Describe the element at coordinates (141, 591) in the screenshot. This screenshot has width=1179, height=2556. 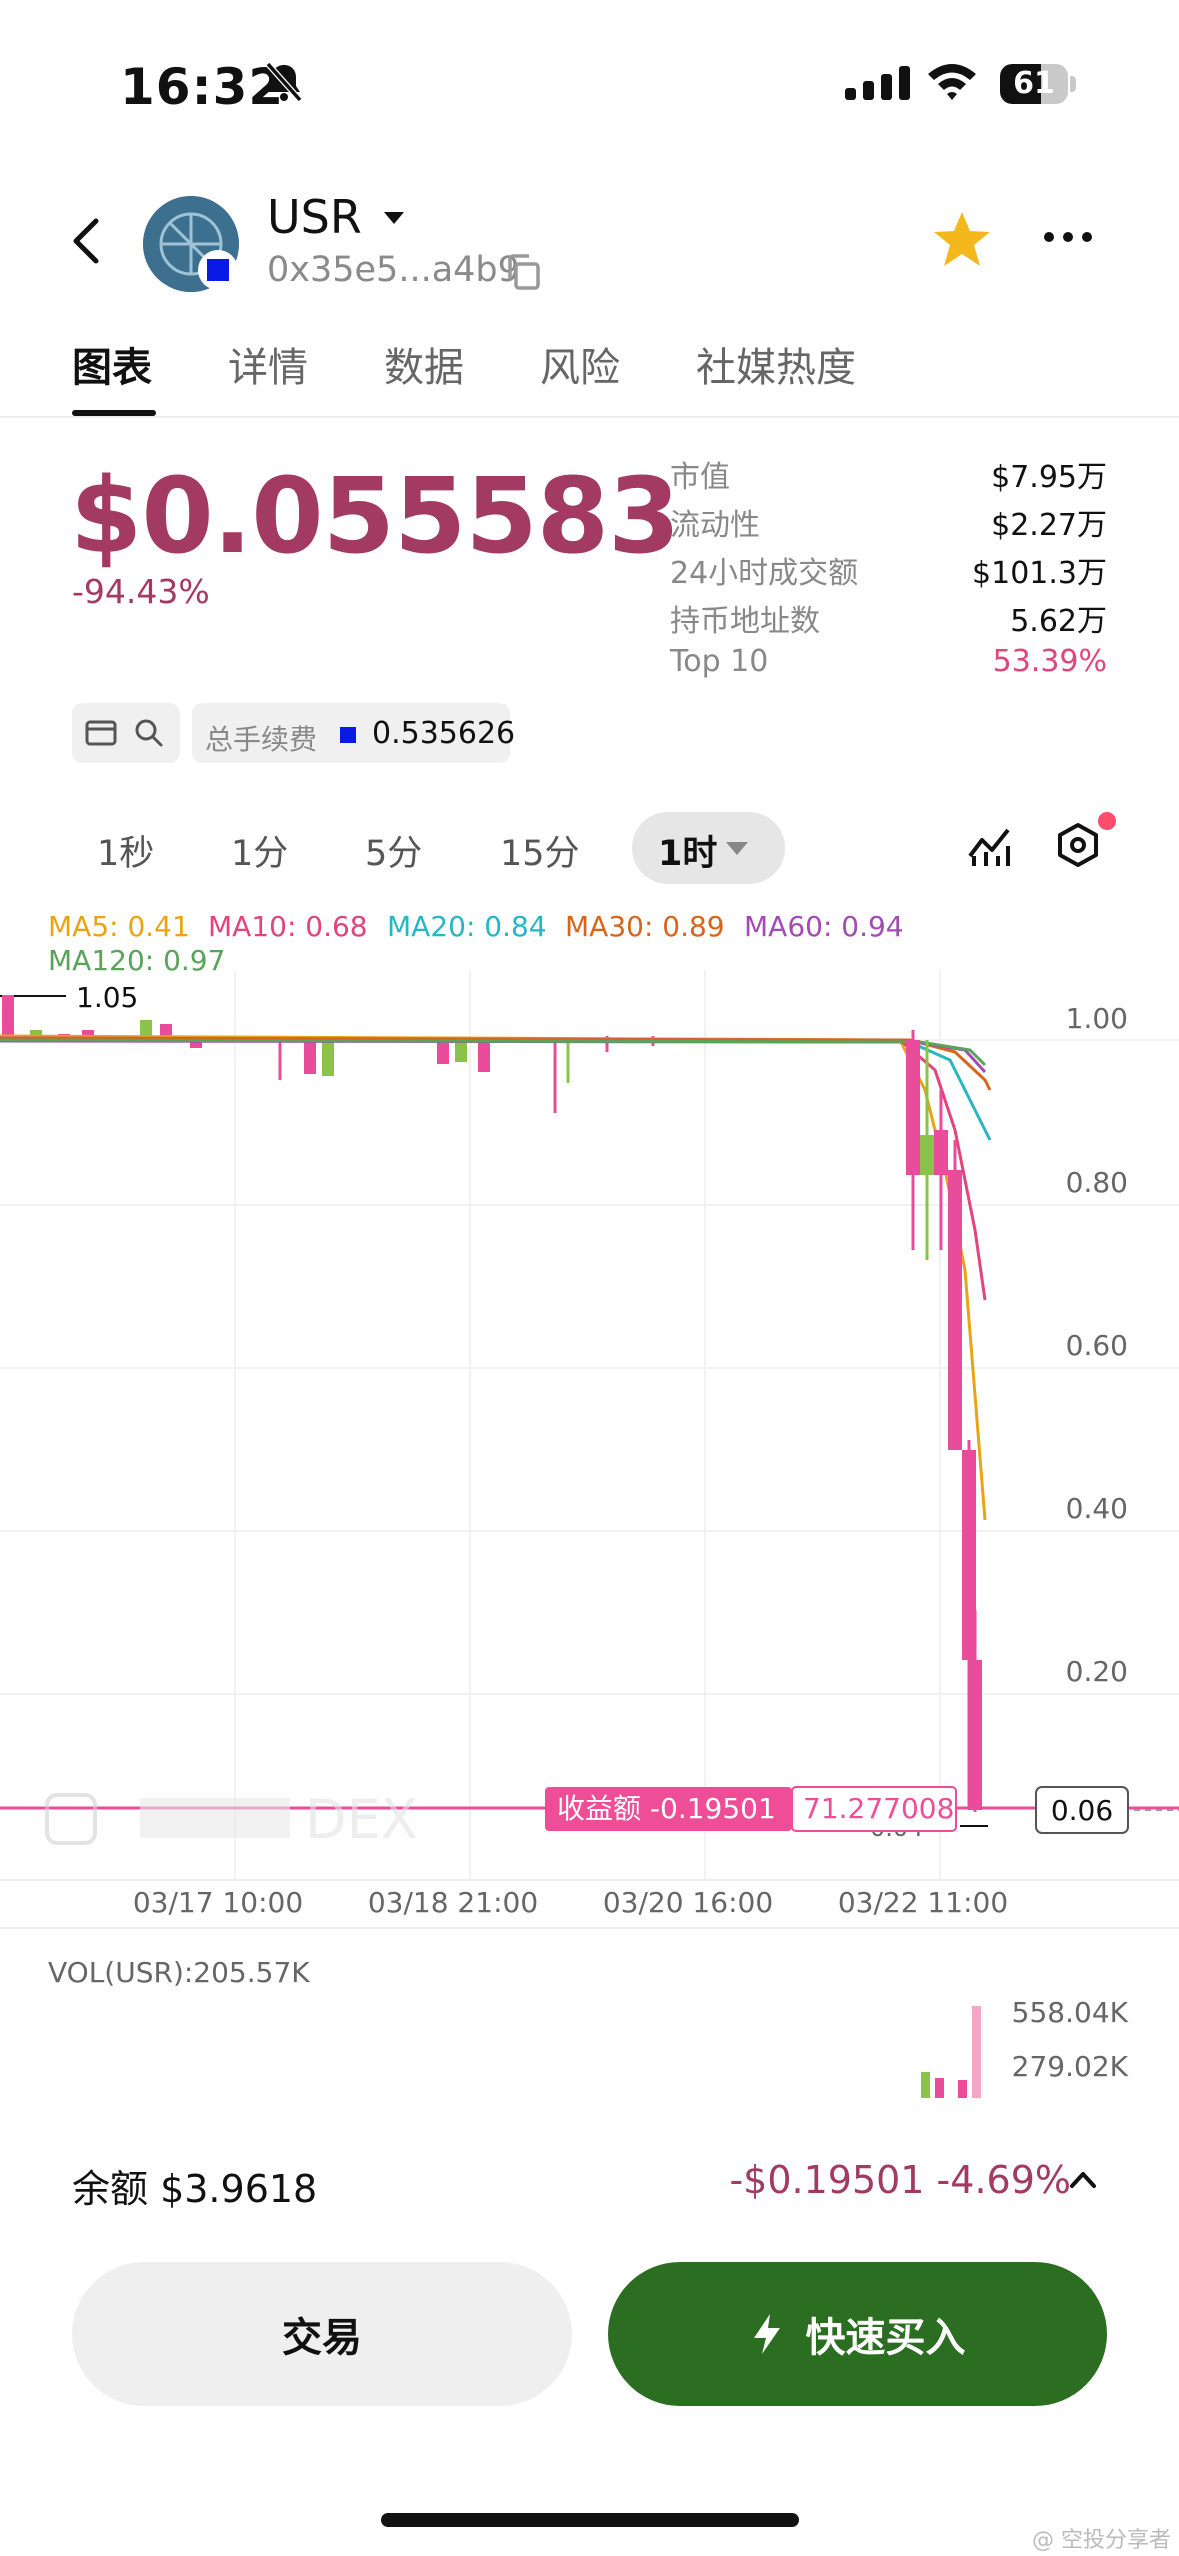
I see `price-change: -94.43%` at that location.